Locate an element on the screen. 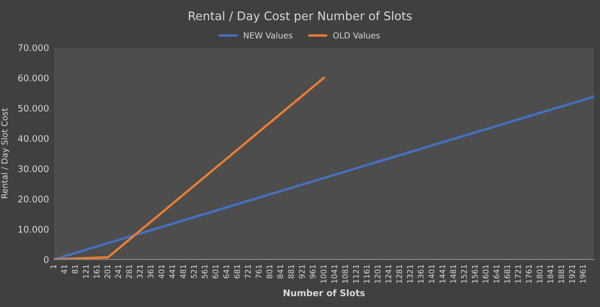 This screenshot has width=600, height=307. legend-label: OLD Values is located at coordinates (356, 35).